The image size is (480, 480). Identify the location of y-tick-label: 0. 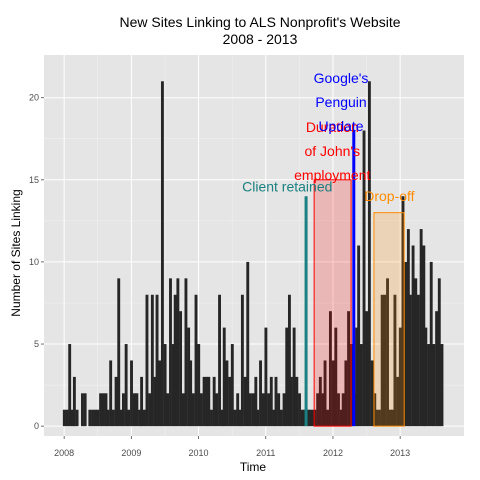
(36, 426).